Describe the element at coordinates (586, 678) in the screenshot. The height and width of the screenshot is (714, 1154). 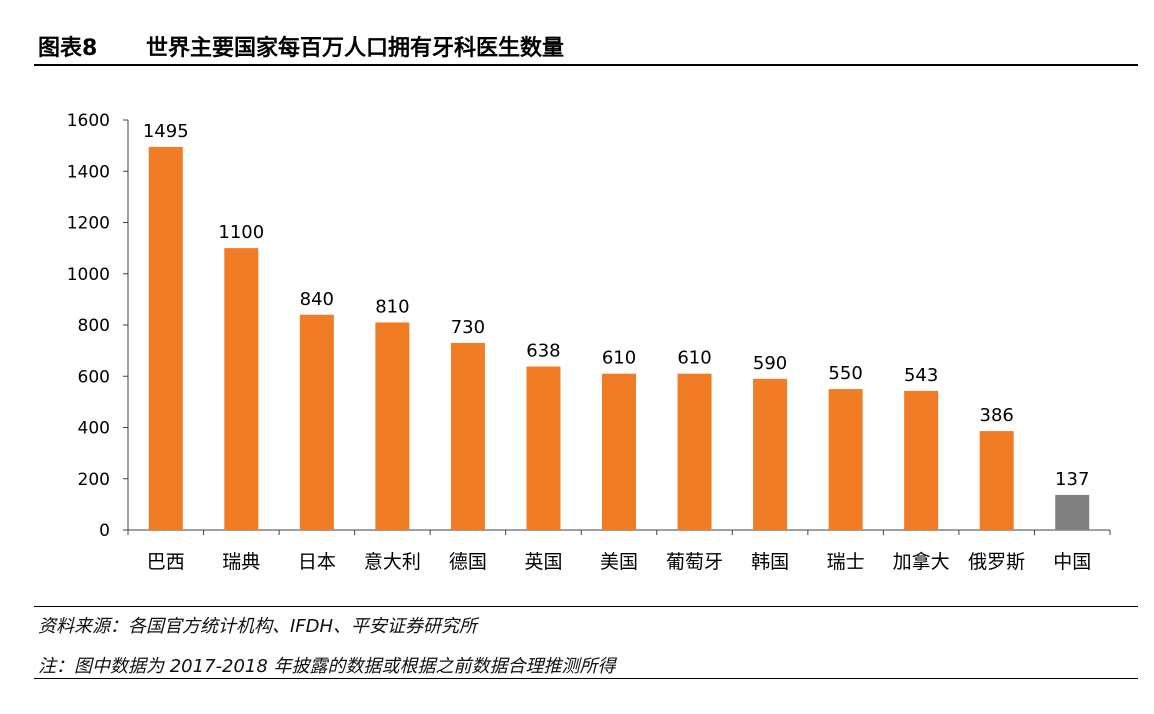
I see `bottom-rule` at that location.